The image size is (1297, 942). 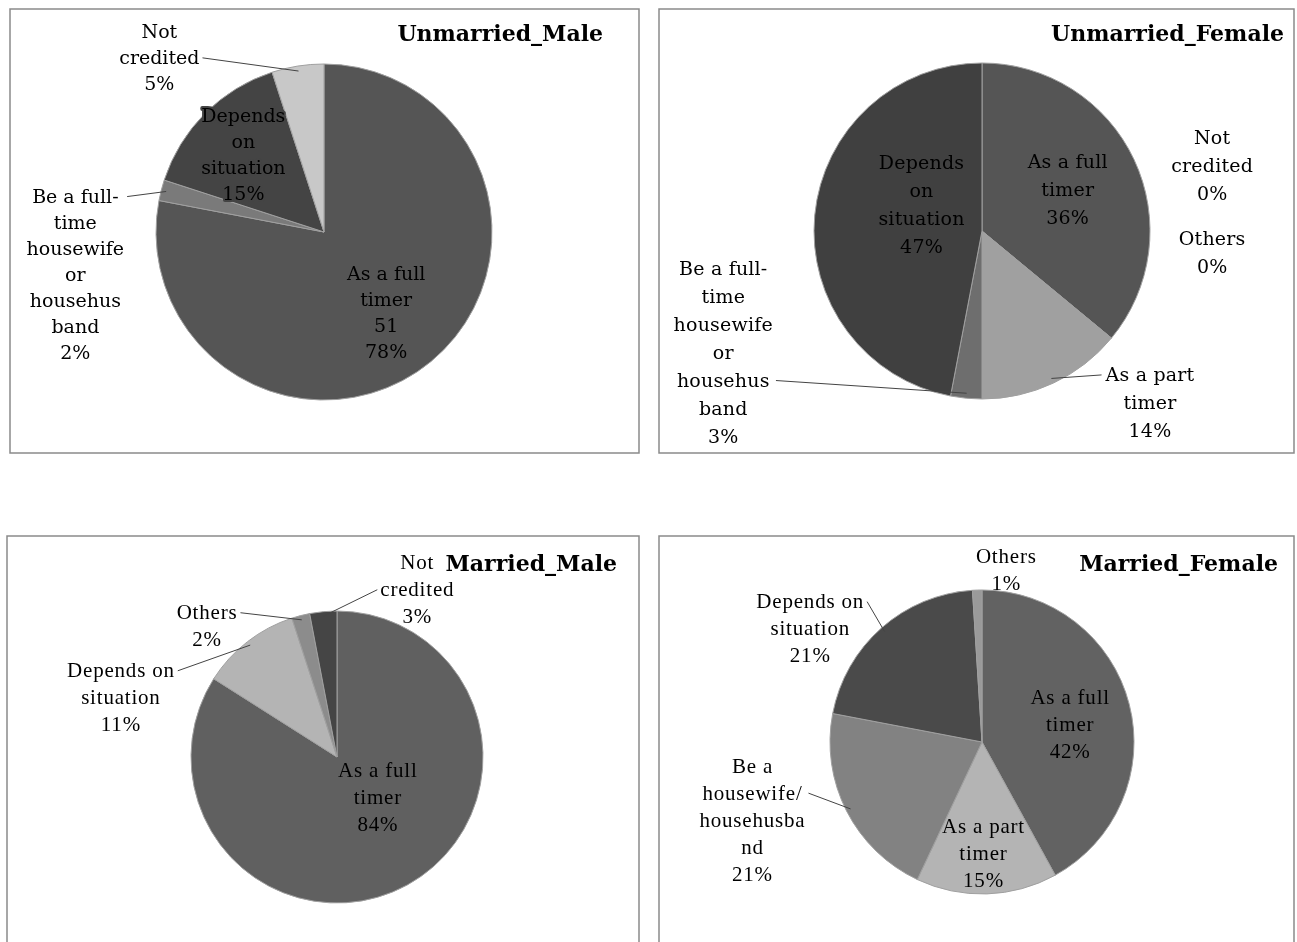 What do you see at coordinates (500, 33) in the screenshot?
I see `chart-title: Unmarried_Male` at bounding box center [500, 33].